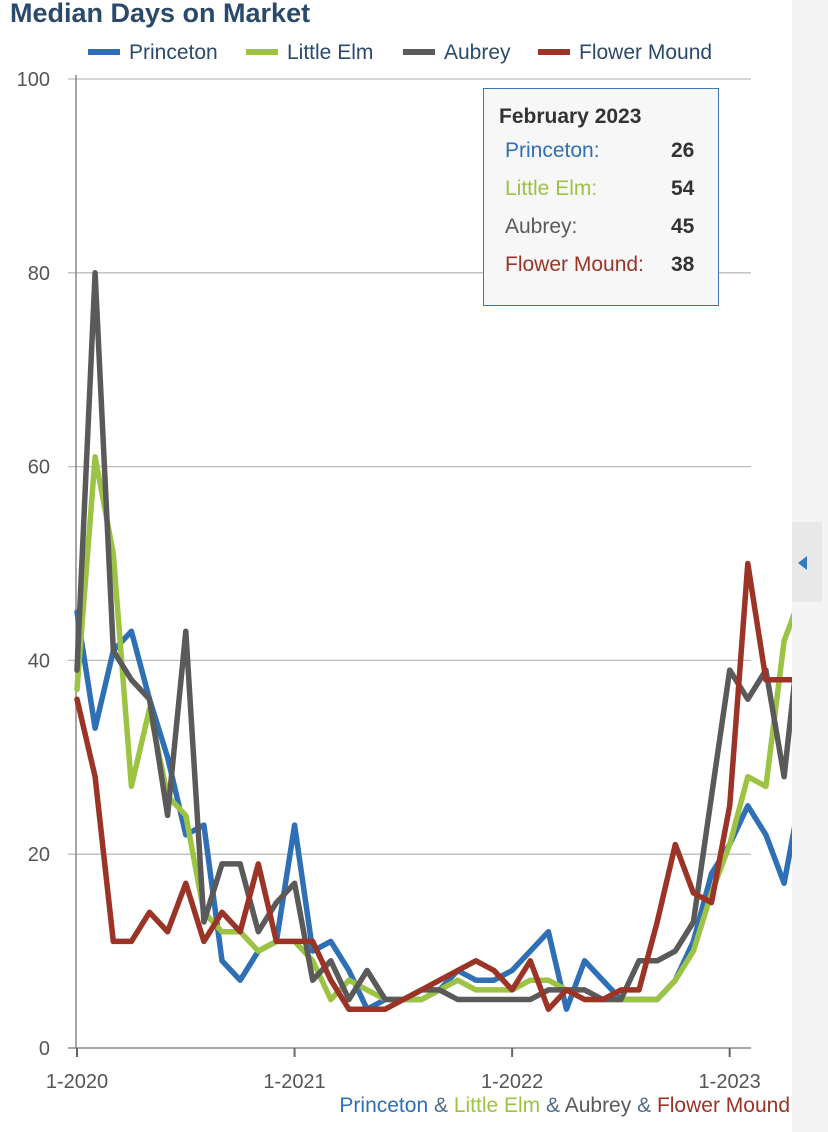 The image size is (828, 1132). What do you see at coordinates (552, 150) in the screenshot?
I see `tooltip-series-name: Princeton:` at bounding box center [552, 150].